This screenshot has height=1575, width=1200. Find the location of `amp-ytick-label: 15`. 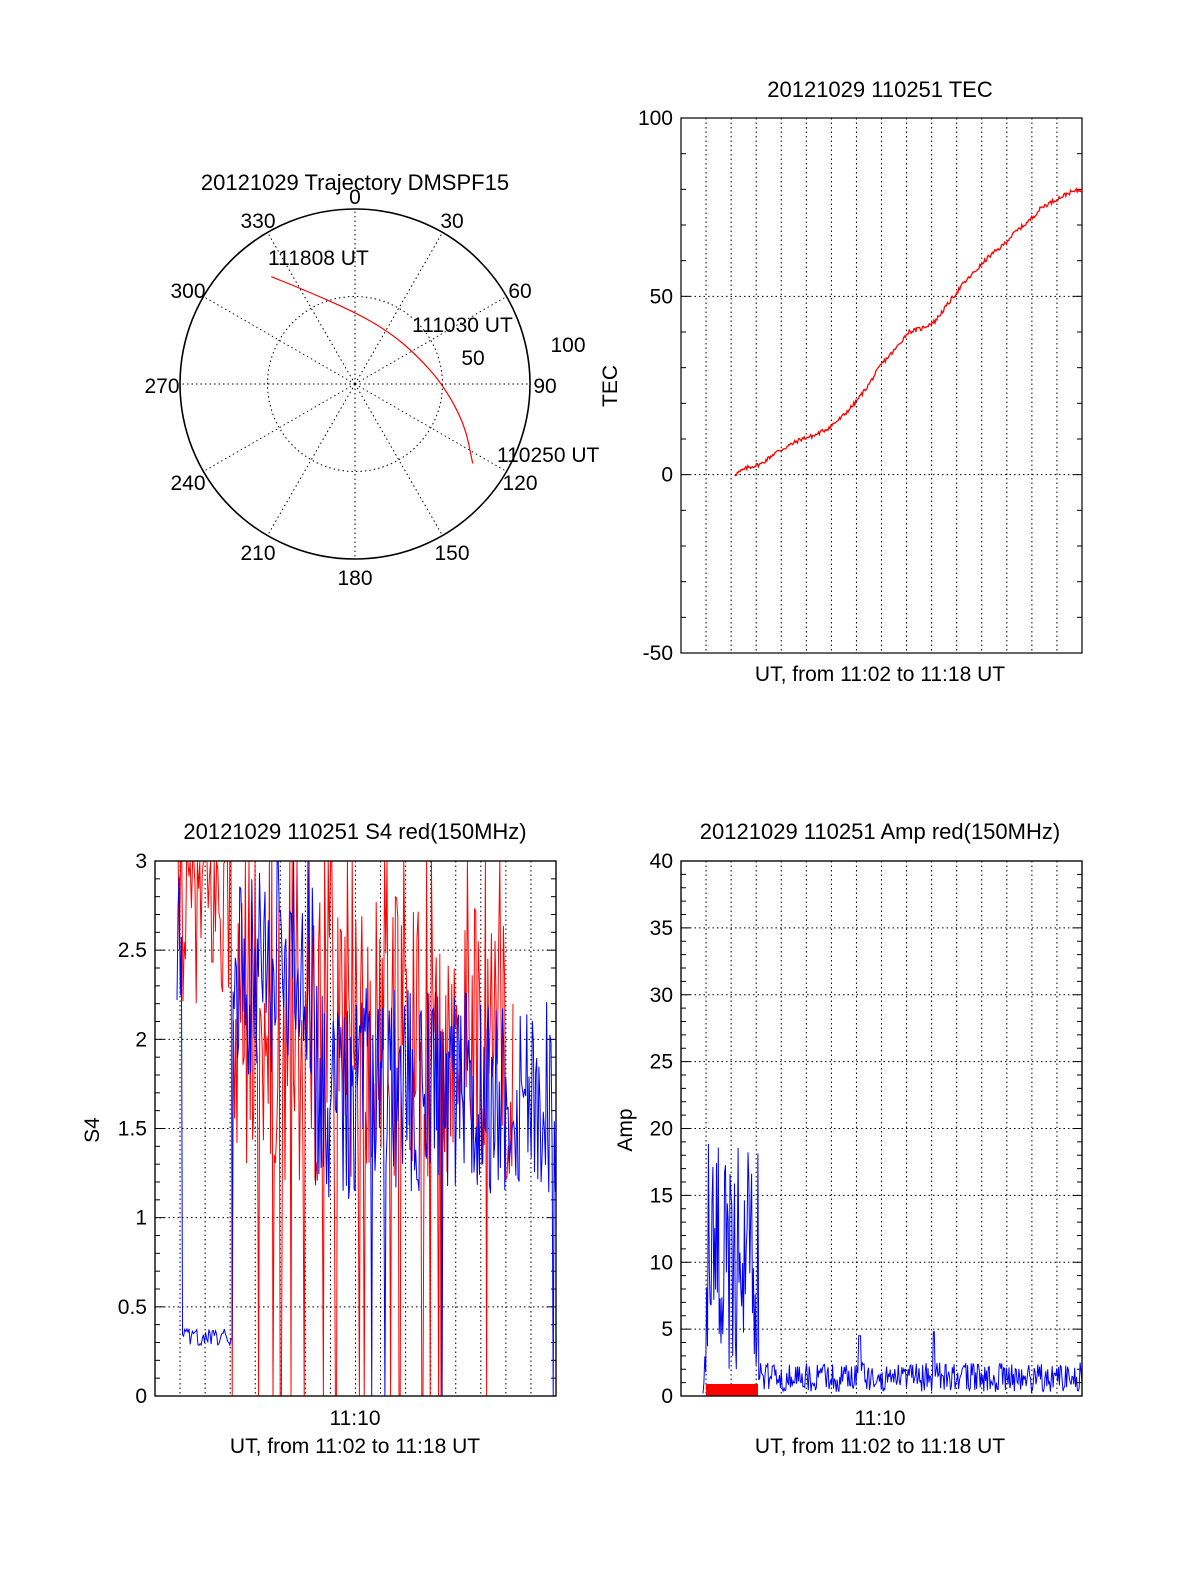

amp-ytick-label: 15 is located at coordinates (661, 1195).